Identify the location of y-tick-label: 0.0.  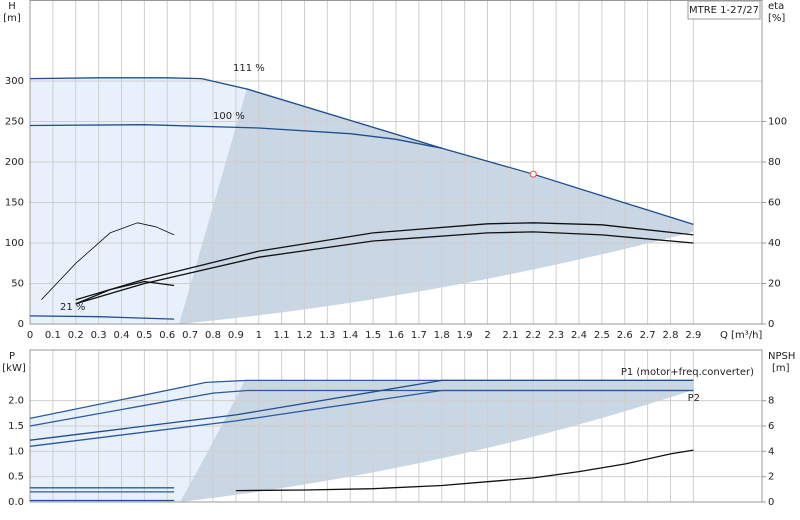
(16, 502).